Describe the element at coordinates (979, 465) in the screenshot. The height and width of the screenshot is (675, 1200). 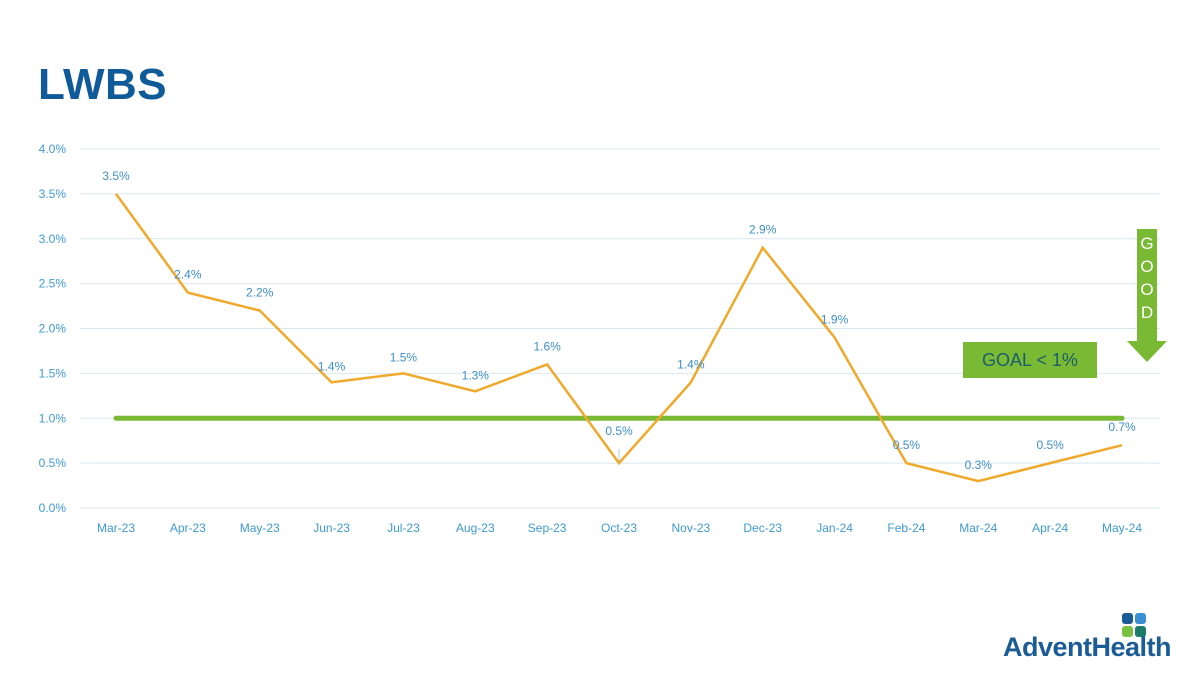
I see `data-label: 0.3%` at that location.